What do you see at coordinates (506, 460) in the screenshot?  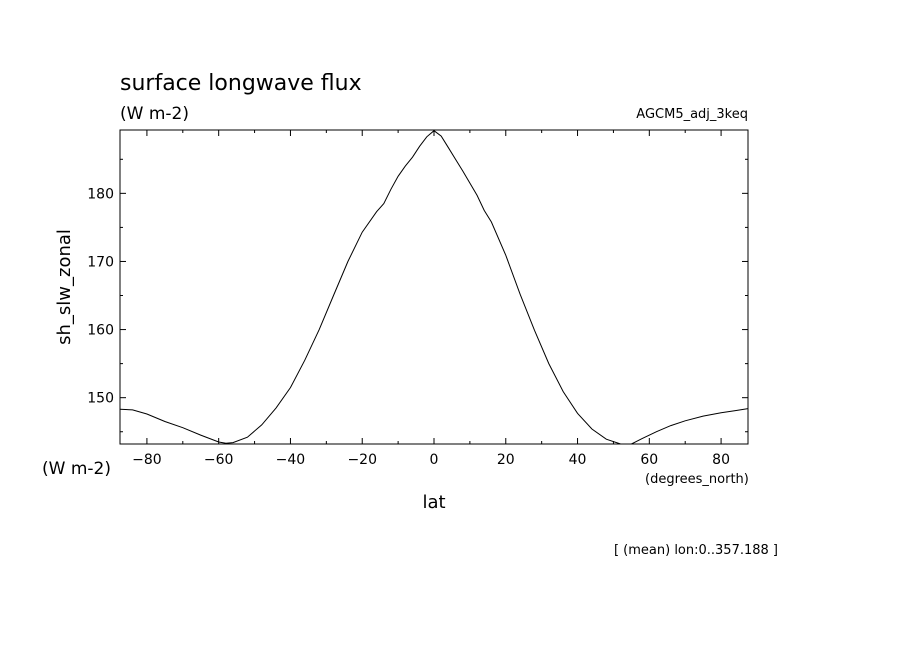 I see `x-tick-label: 20` at bounding box center [506, 460].